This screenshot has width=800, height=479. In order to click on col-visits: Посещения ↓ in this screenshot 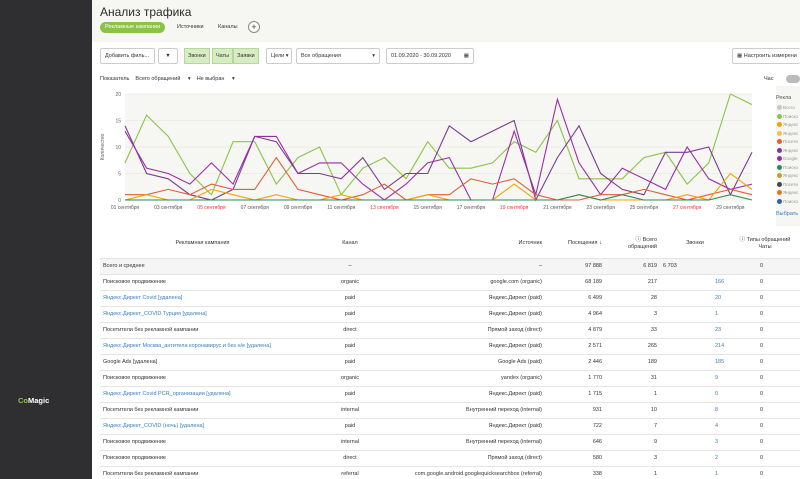, I will do `click(575, 244)`.